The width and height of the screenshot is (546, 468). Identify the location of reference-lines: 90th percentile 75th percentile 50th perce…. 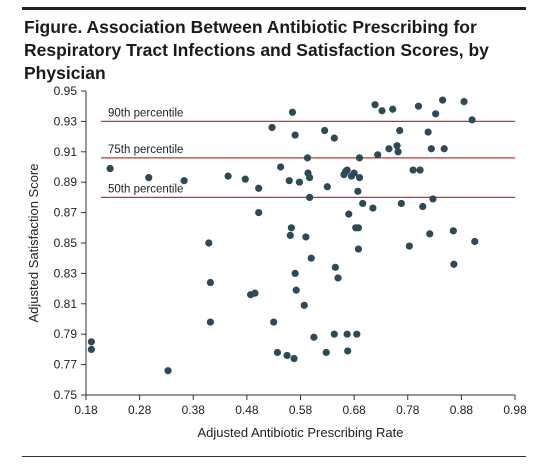
(308, 153).